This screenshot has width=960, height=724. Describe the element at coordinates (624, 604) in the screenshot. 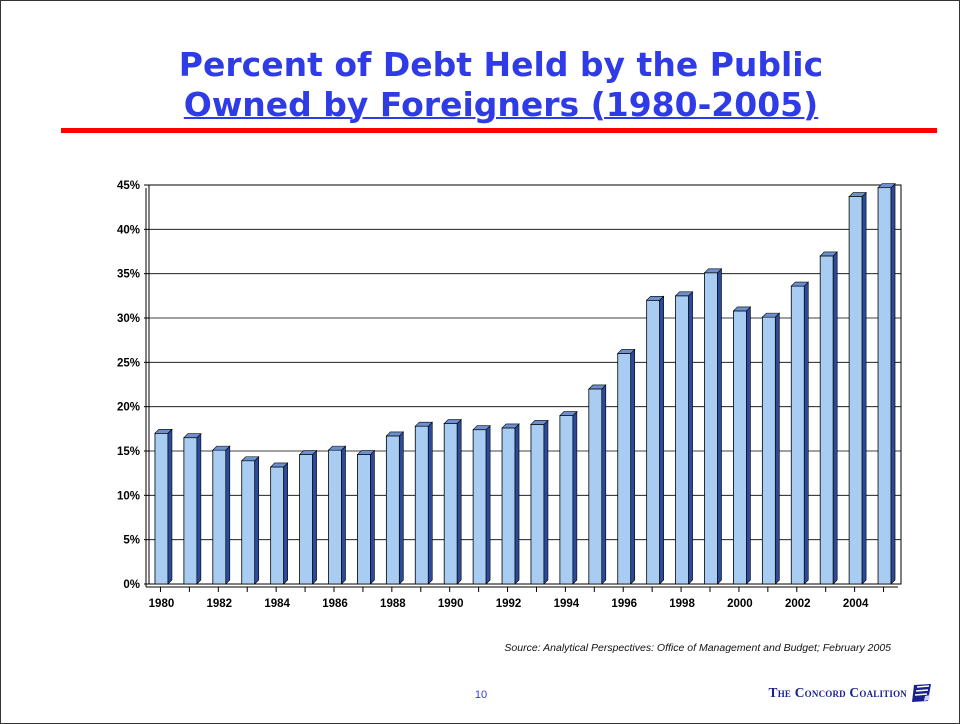

I see `x-tick-label: 1996` at that location.